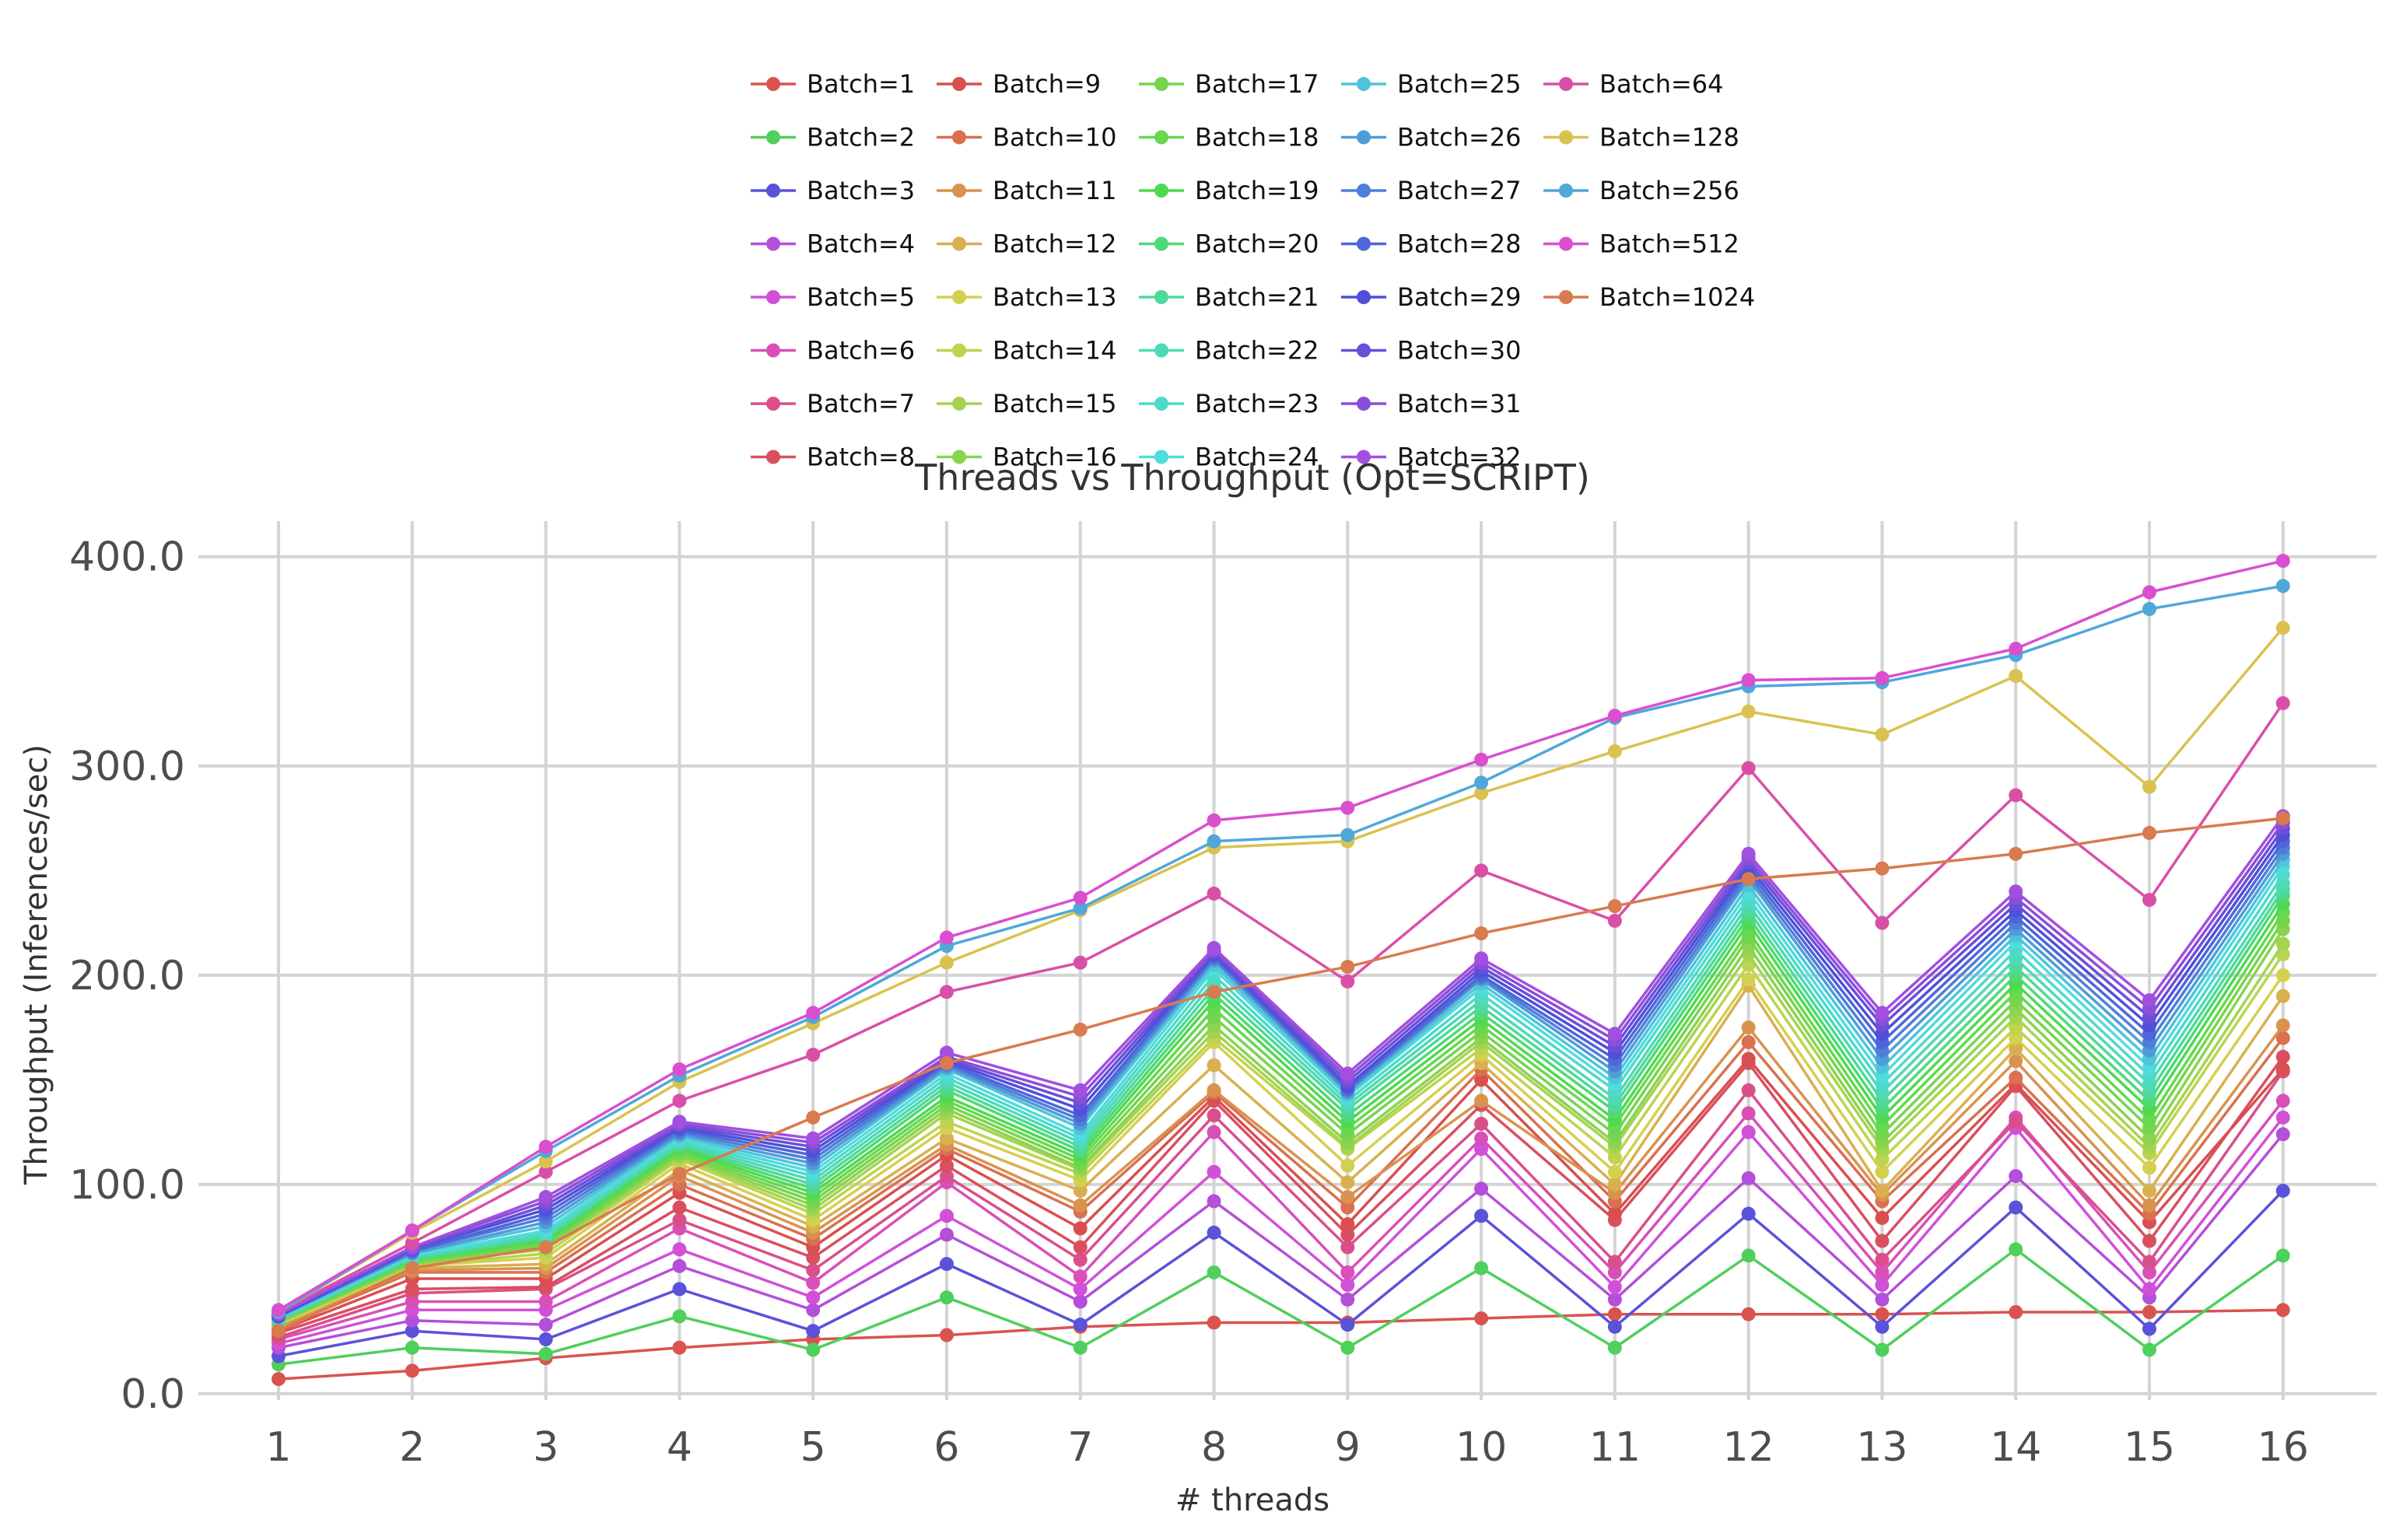 The image size is (2396, 1540). What do you see at coordinates (1055, 404) in the screenshot?
I see `legend-label: Batch=15` at bounding box center [1055, 404].